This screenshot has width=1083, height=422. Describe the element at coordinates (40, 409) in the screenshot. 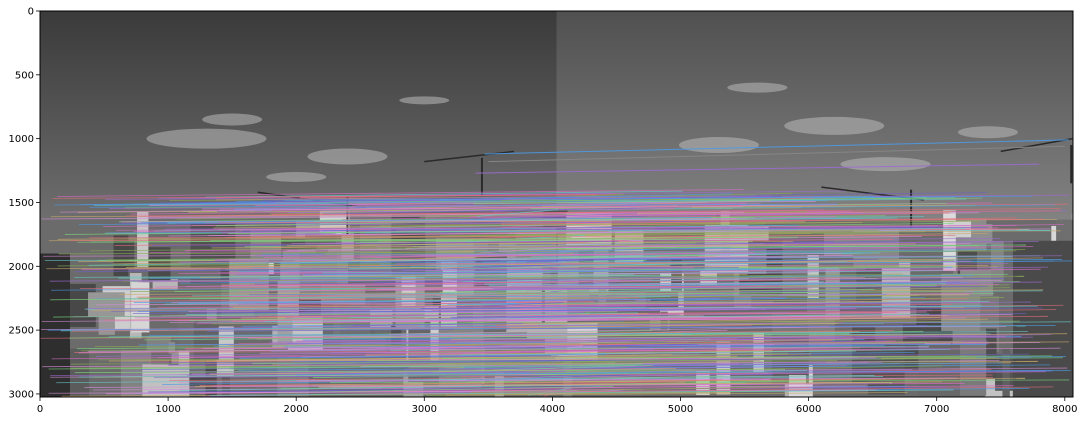

I see `x-tick-label: 0` at that location.